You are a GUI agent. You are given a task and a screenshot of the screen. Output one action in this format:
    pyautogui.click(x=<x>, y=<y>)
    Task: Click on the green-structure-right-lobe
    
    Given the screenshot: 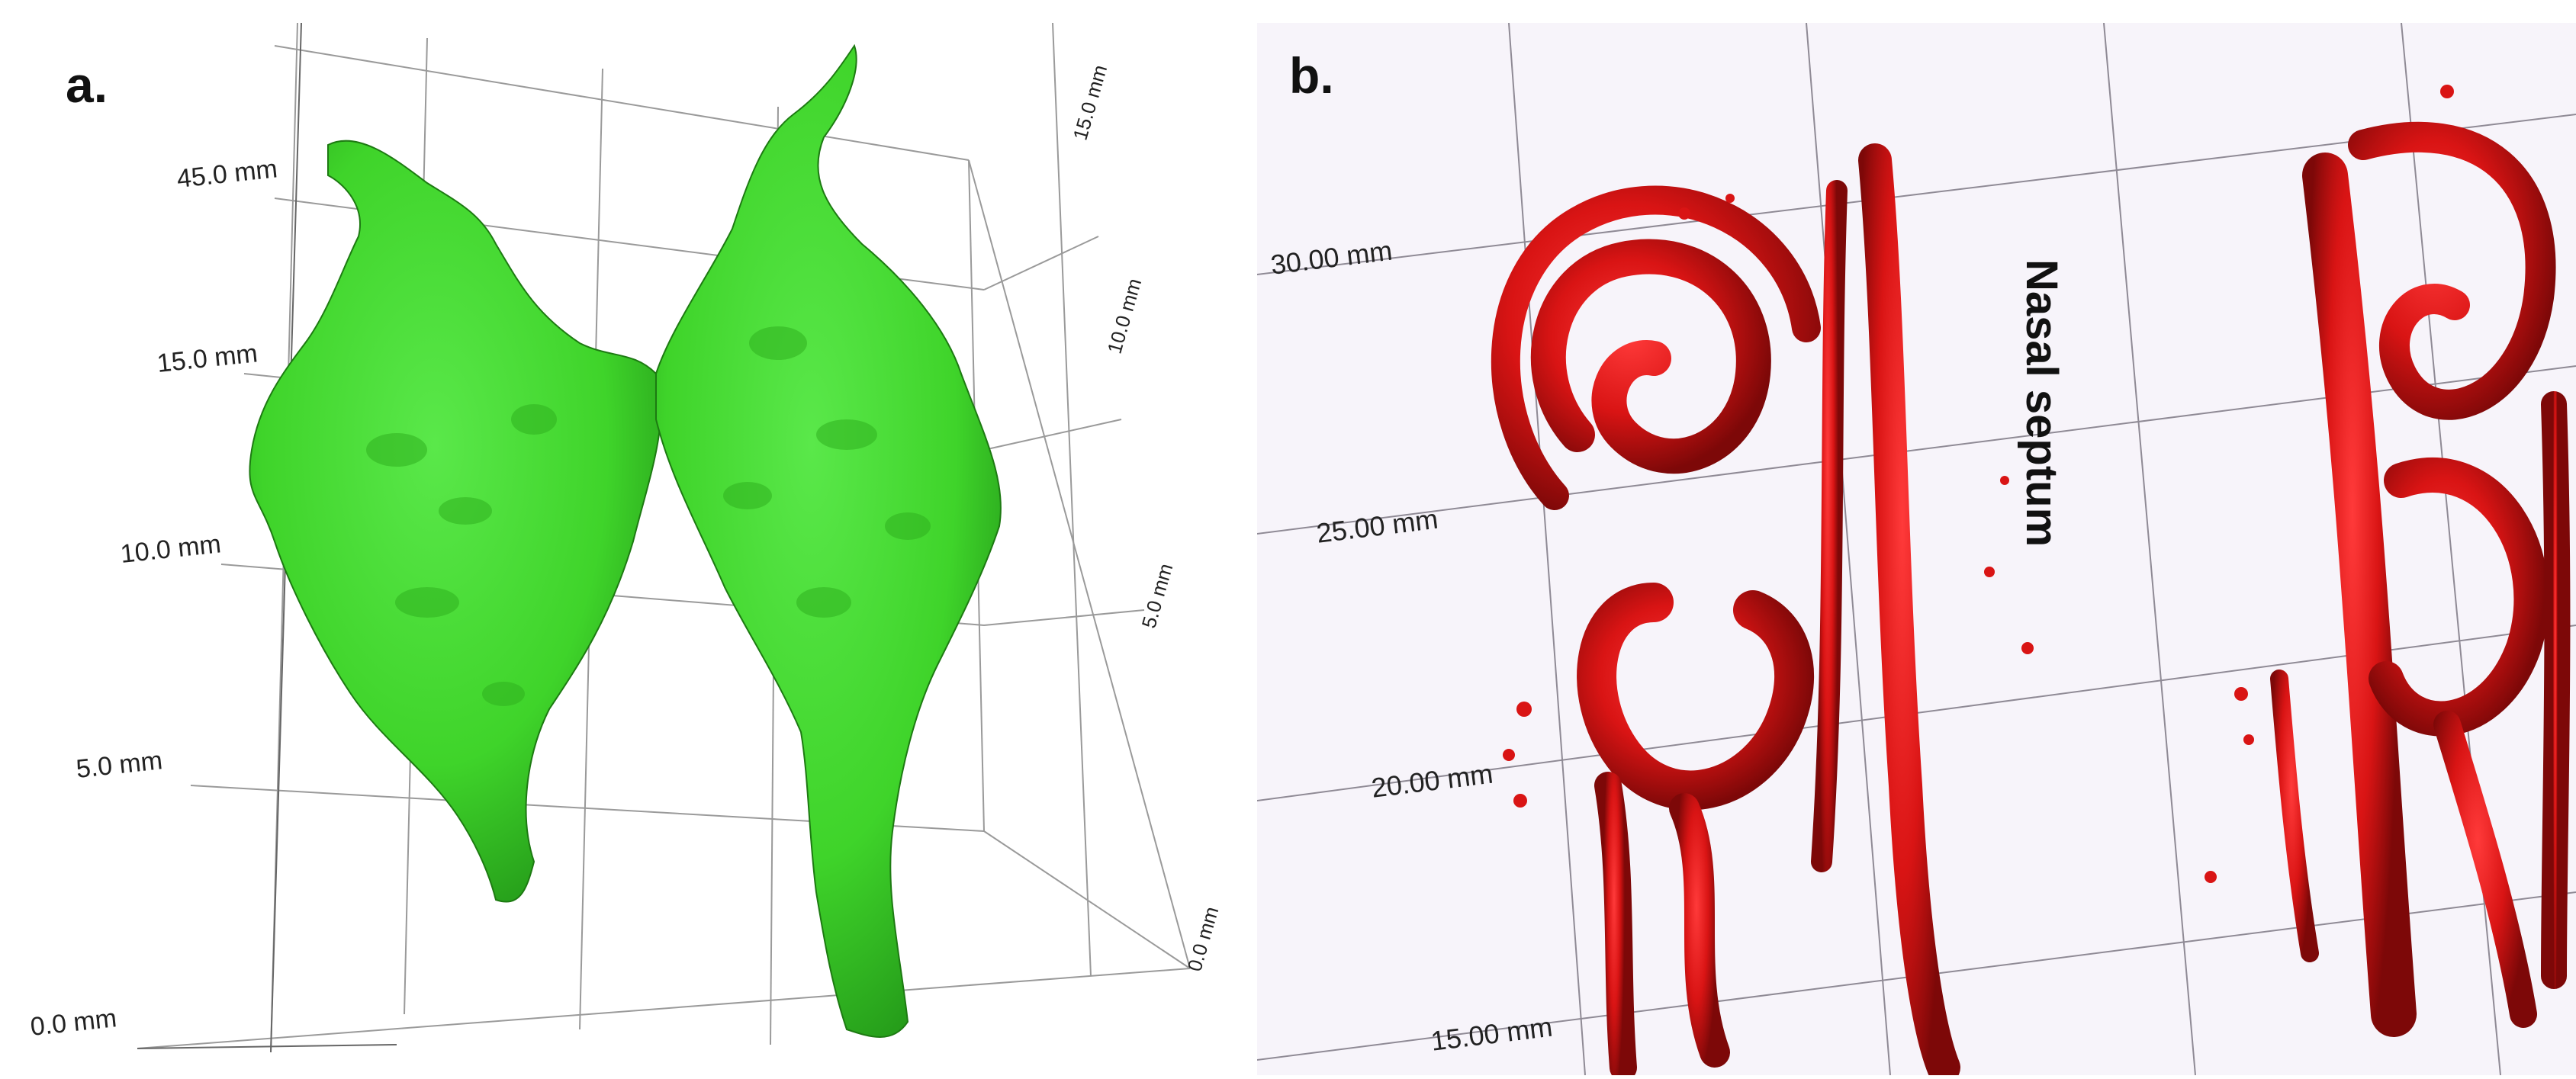 What is the action you would take?
    pyautogui.click(x=828, y=540)
    